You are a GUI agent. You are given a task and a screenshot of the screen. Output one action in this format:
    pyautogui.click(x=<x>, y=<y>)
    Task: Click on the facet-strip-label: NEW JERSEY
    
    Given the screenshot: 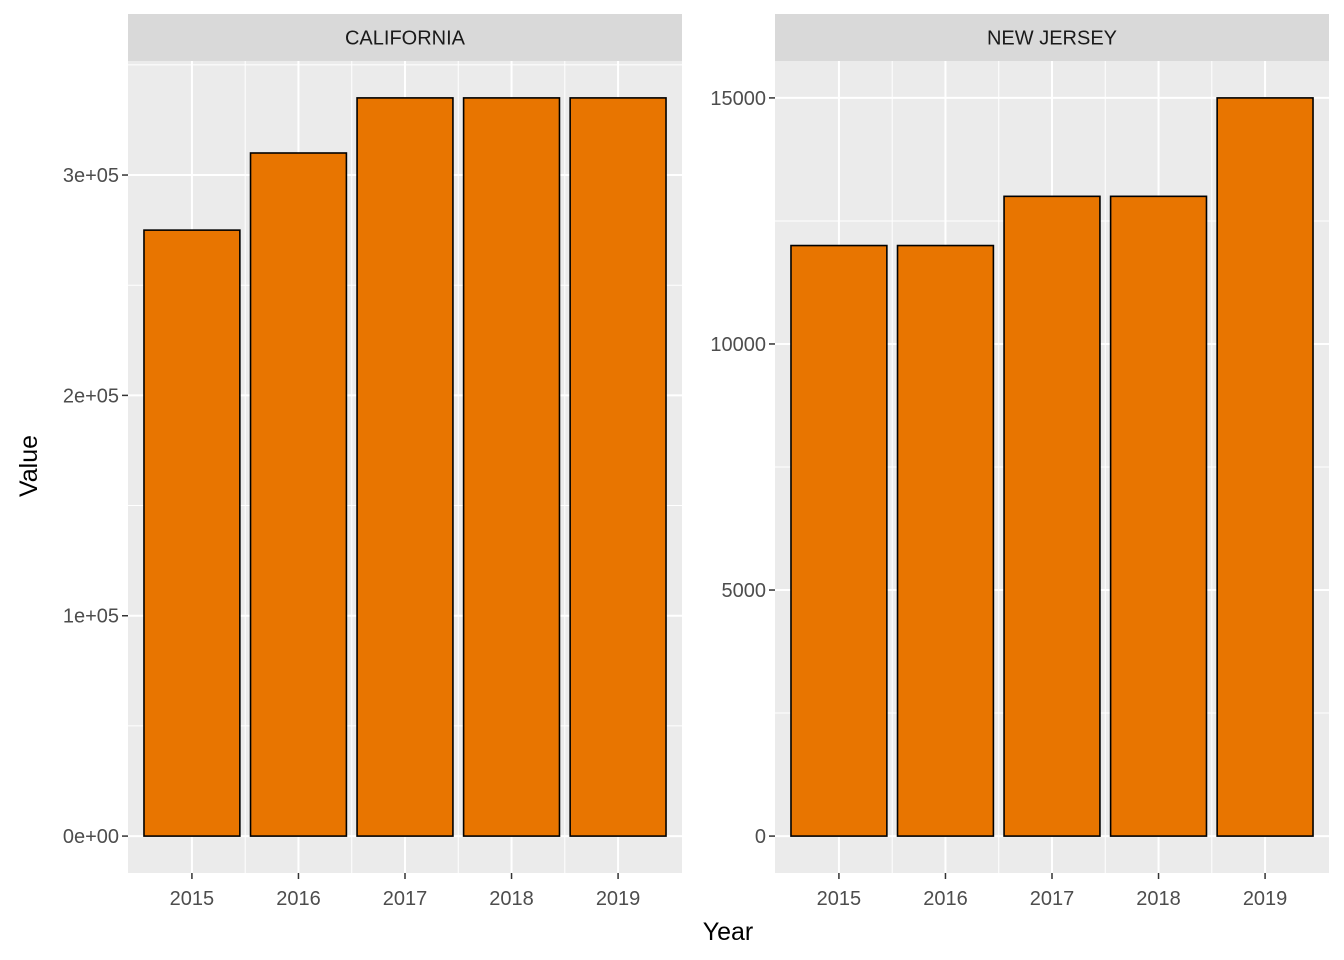 What is the action you would take?
    pyautogui.click(x=1052, y=39)
    